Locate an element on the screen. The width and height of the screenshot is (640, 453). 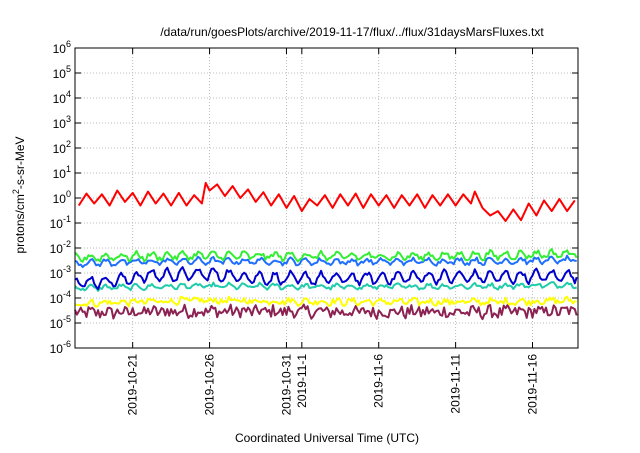
x-tick-label: 2019-11-6 is located at coordinates (379, 381).